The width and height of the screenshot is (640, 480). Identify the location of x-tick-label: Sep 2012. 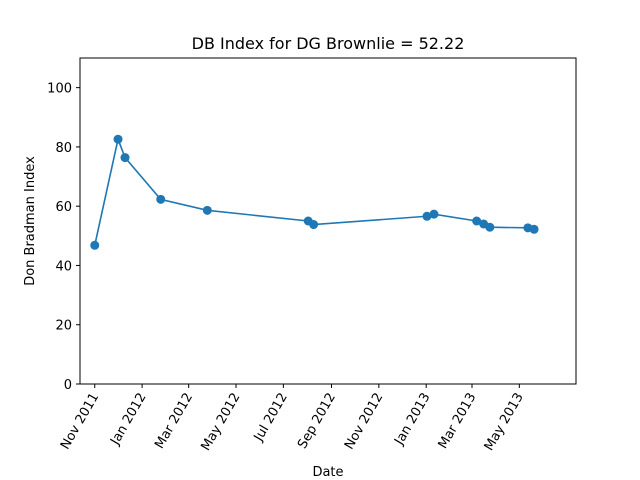
(317, 421).